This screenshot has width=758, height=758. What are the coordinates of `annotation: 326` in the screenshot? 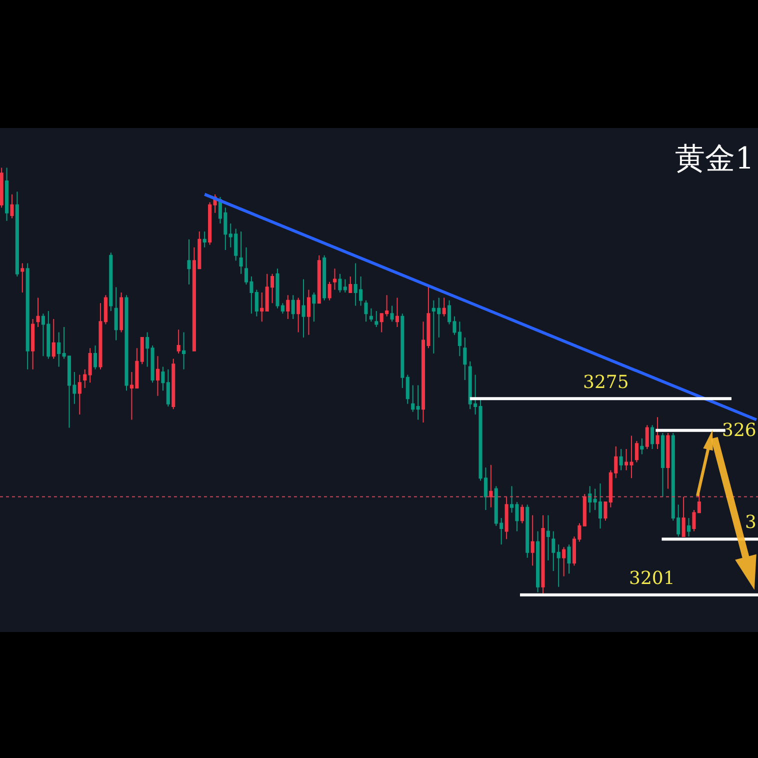 It's located at (739, 430).